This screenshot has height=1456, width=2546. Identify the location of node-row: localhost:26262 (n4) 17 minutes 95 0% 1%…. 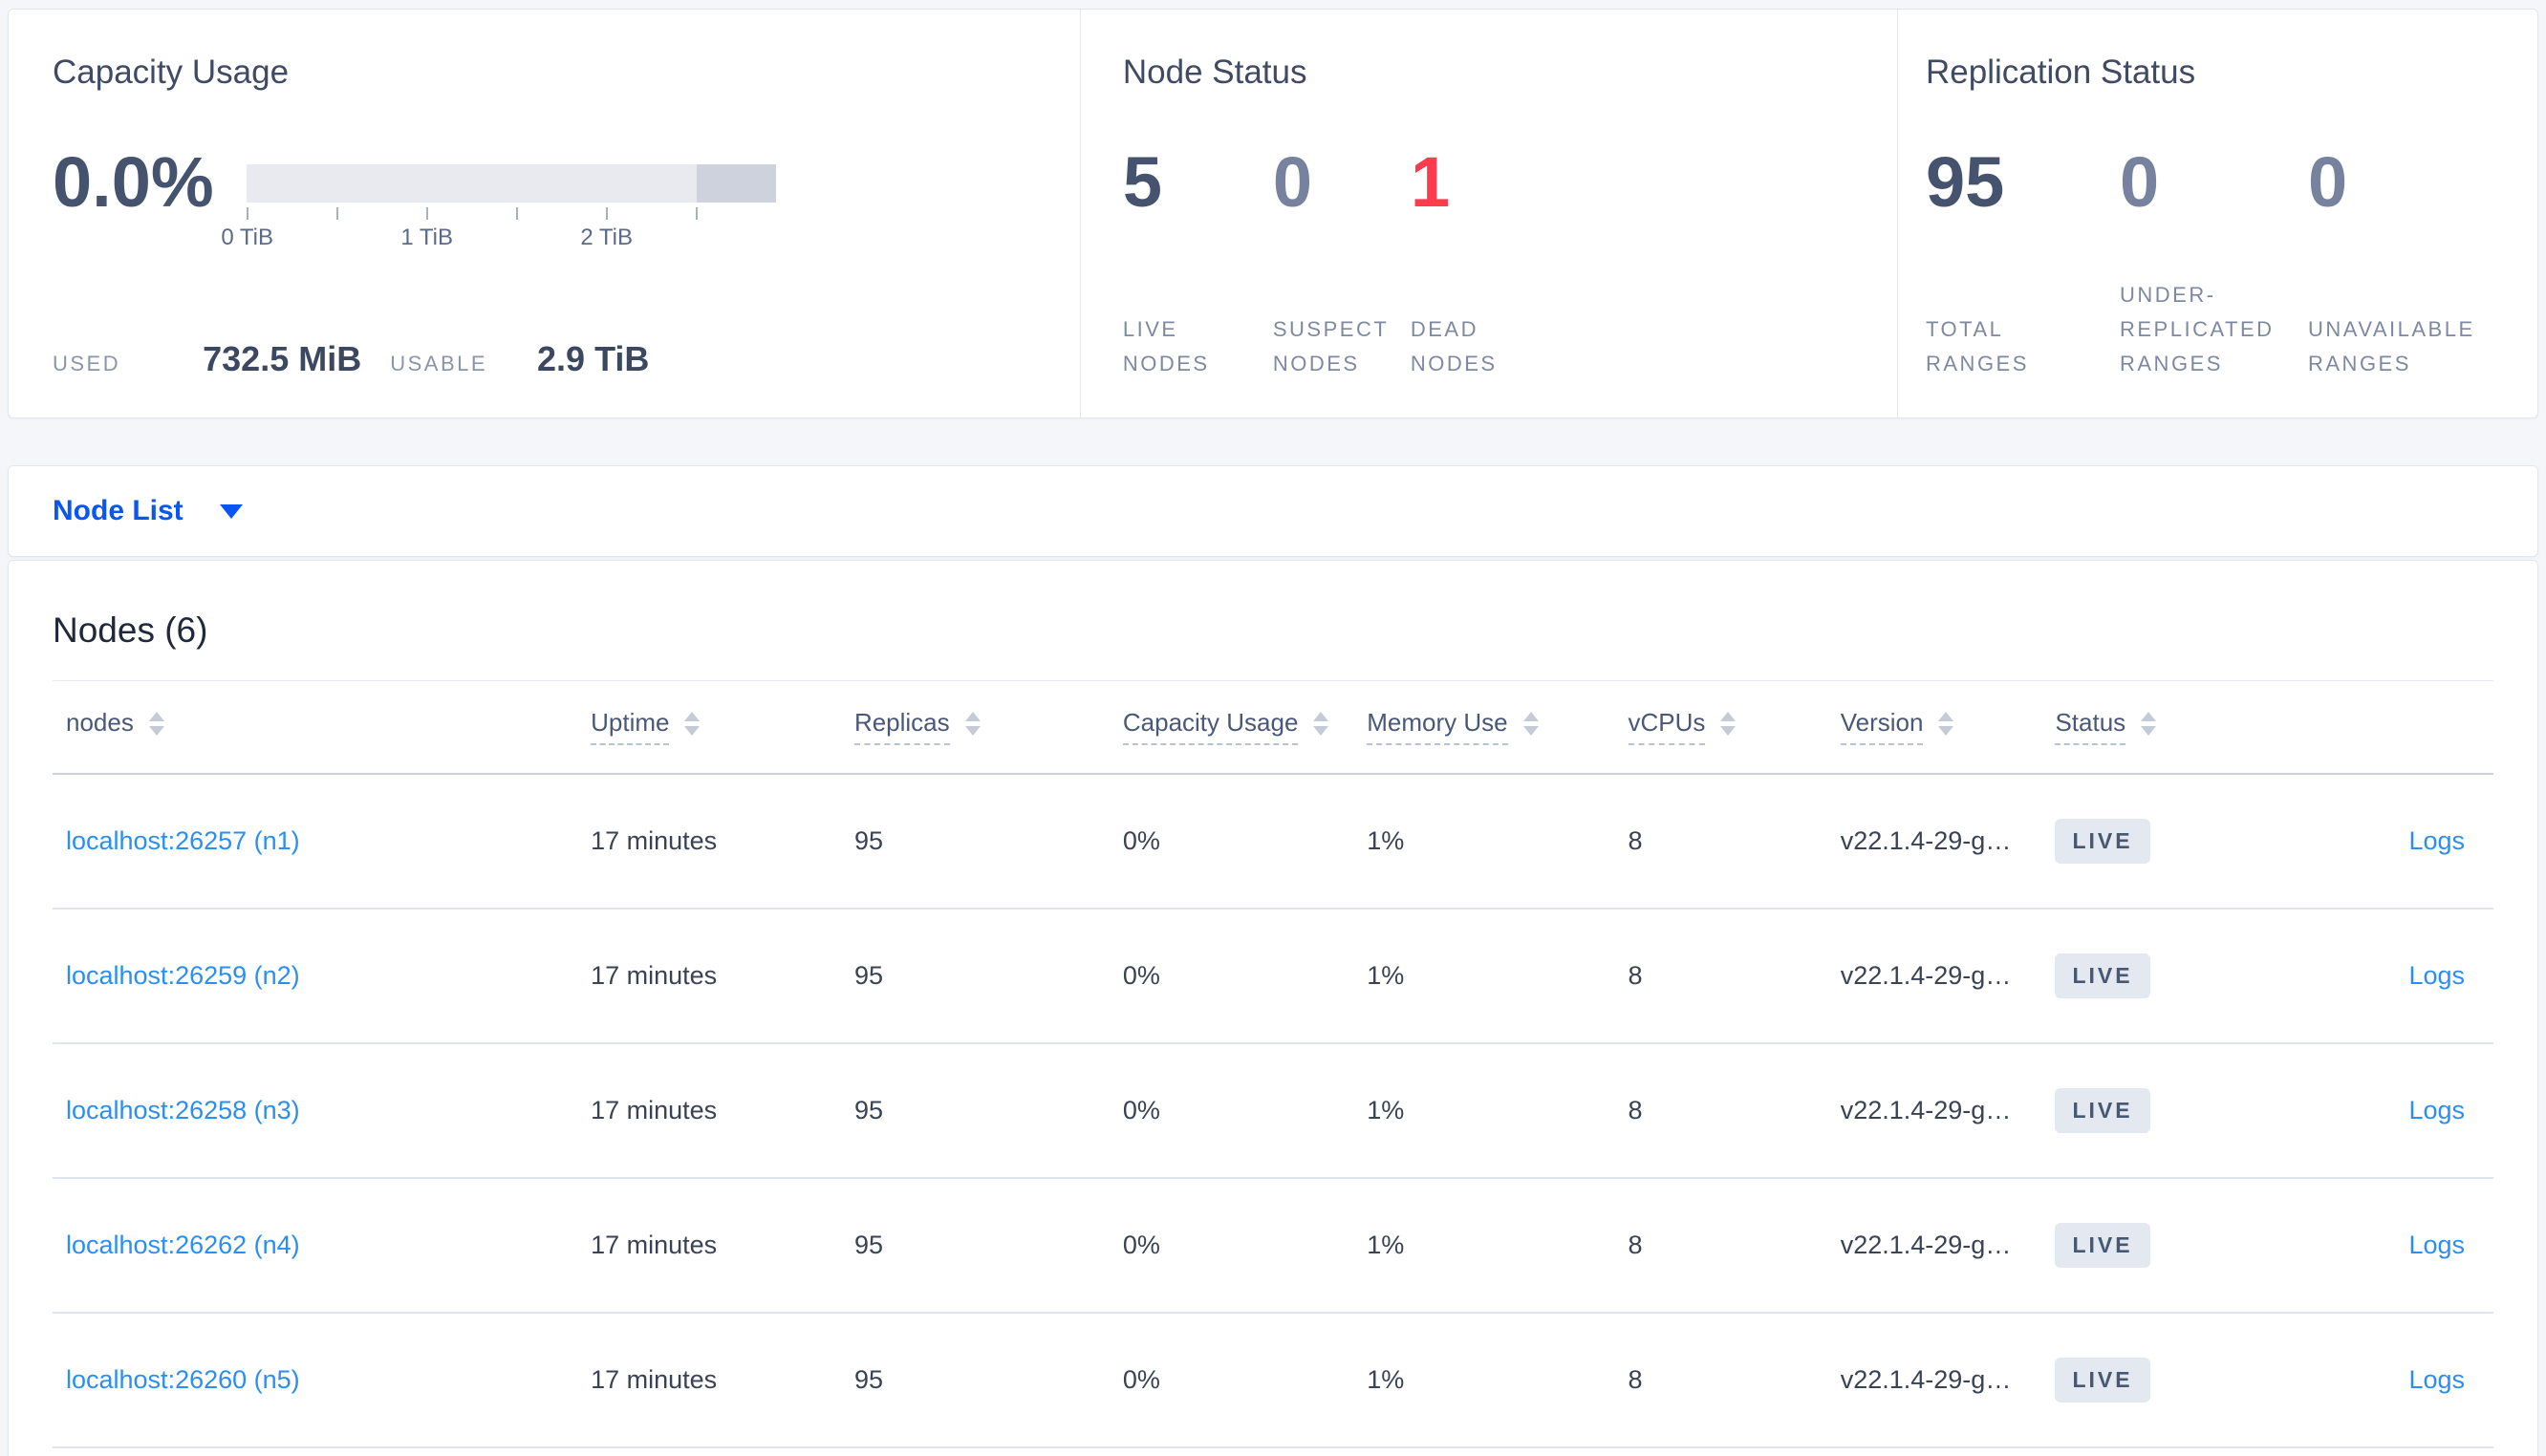
(1273, 1245).